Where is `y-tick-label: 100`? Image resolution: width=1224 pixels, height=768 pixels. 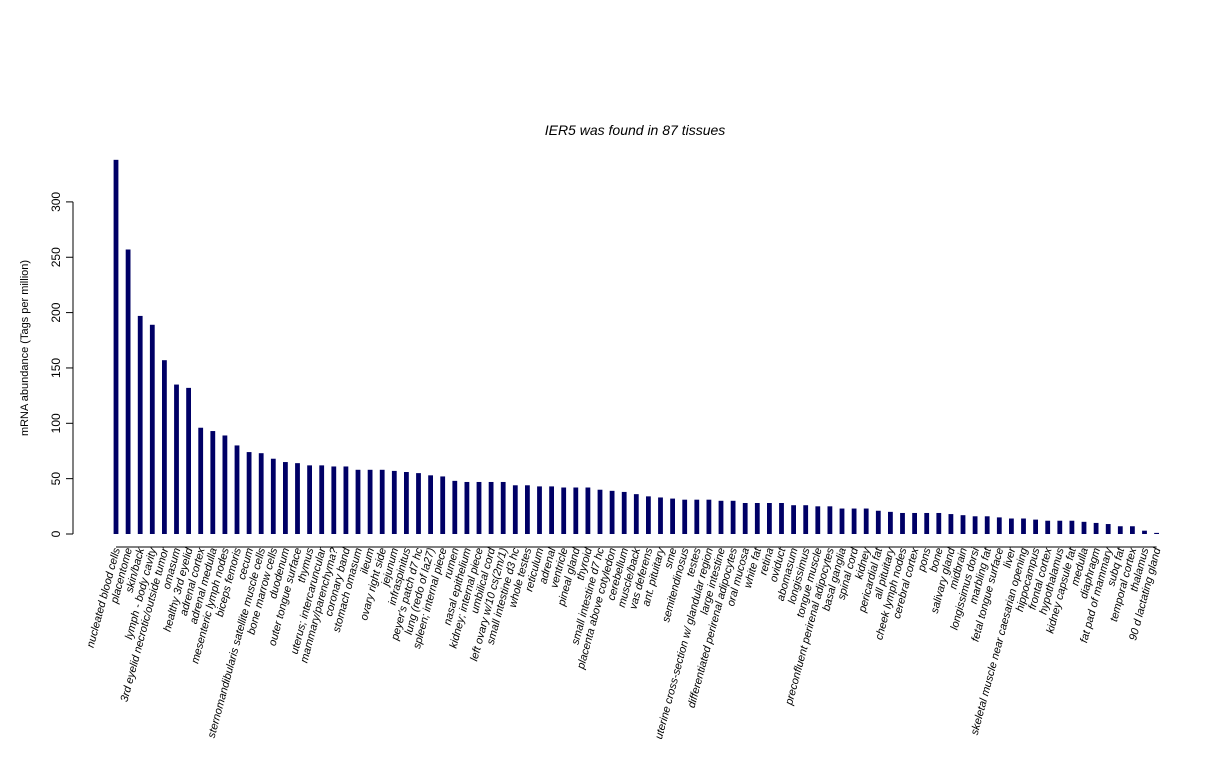 y-tick-label: 100 is located at coordinates (56, 423).